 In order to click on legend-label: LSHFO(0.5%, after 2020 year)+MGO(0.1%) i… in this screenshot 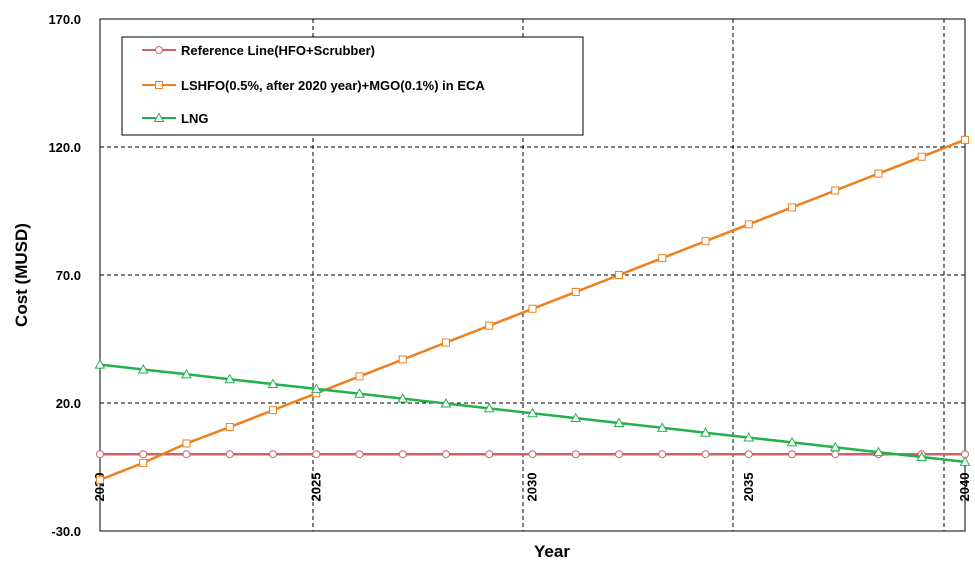, I will do `click(333, 85)`.